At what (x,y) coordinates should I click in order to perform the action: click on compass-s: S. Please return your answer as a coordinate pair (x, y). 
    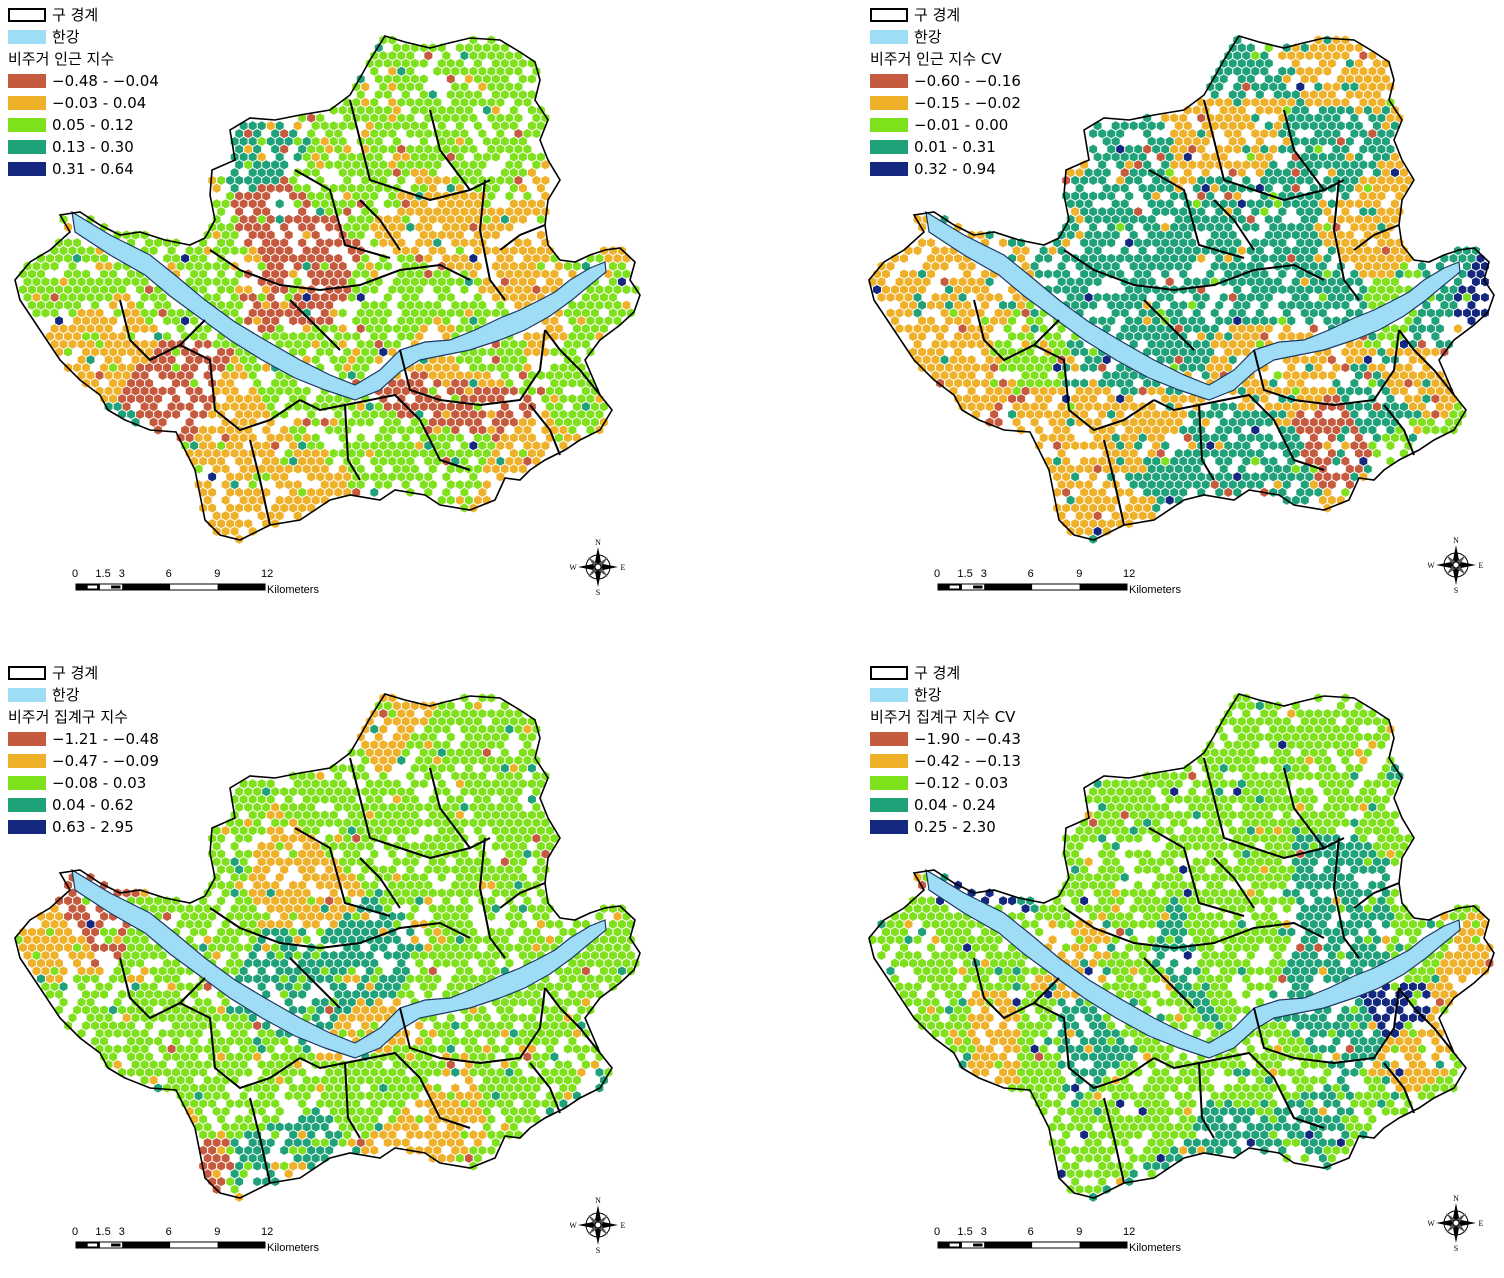
    Looking at the image, I should click on (1456, 590).